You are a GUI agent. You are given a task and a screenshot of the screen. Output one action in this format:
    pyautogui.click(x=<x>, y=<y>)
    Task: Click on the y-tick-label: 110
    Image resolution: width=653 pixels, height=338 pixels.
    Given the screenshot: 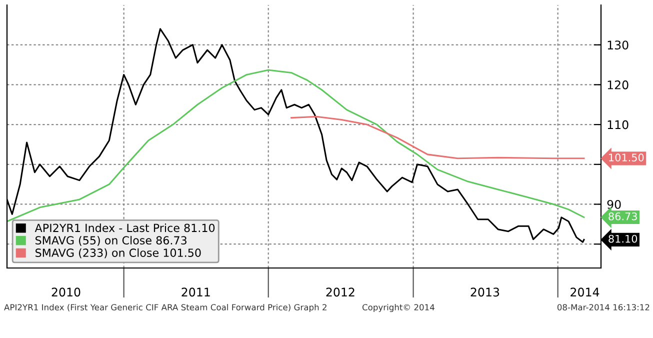 What is the action you would take?
    pyautogui.click(x=618, y=125)
    